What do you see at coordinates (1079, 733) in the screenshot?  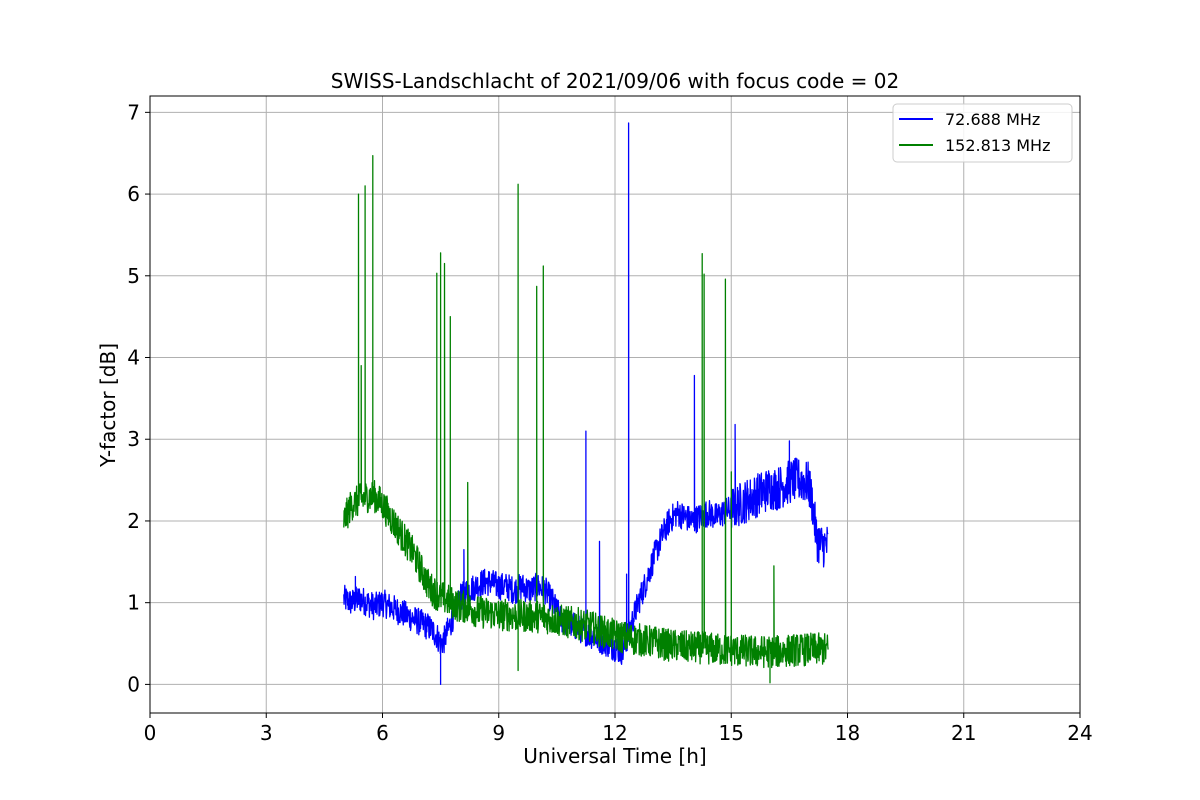 I see `x-tick-label: 24` at bounding box center [1079, 733].